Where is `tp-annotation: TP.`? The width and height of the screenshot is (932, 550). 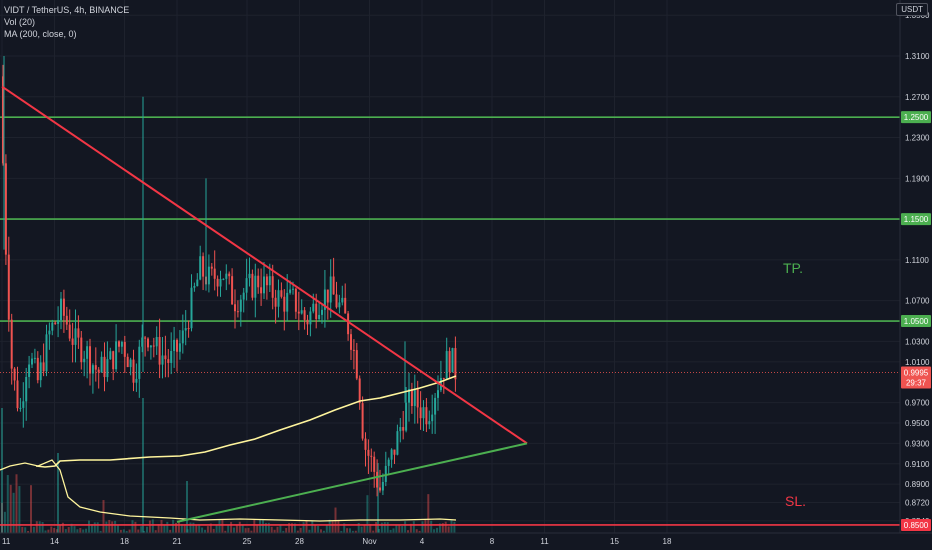
tp-annotation: TP. is located at coordinates (793, 268).